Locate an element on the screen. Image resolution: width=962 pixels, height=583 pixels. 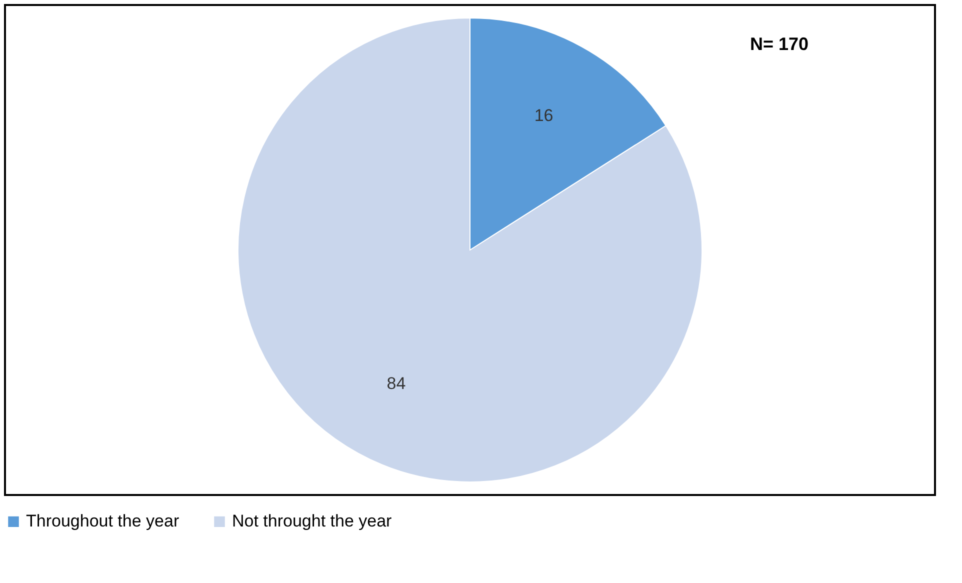
data-label: 84 is located at coordinates (396, 384).